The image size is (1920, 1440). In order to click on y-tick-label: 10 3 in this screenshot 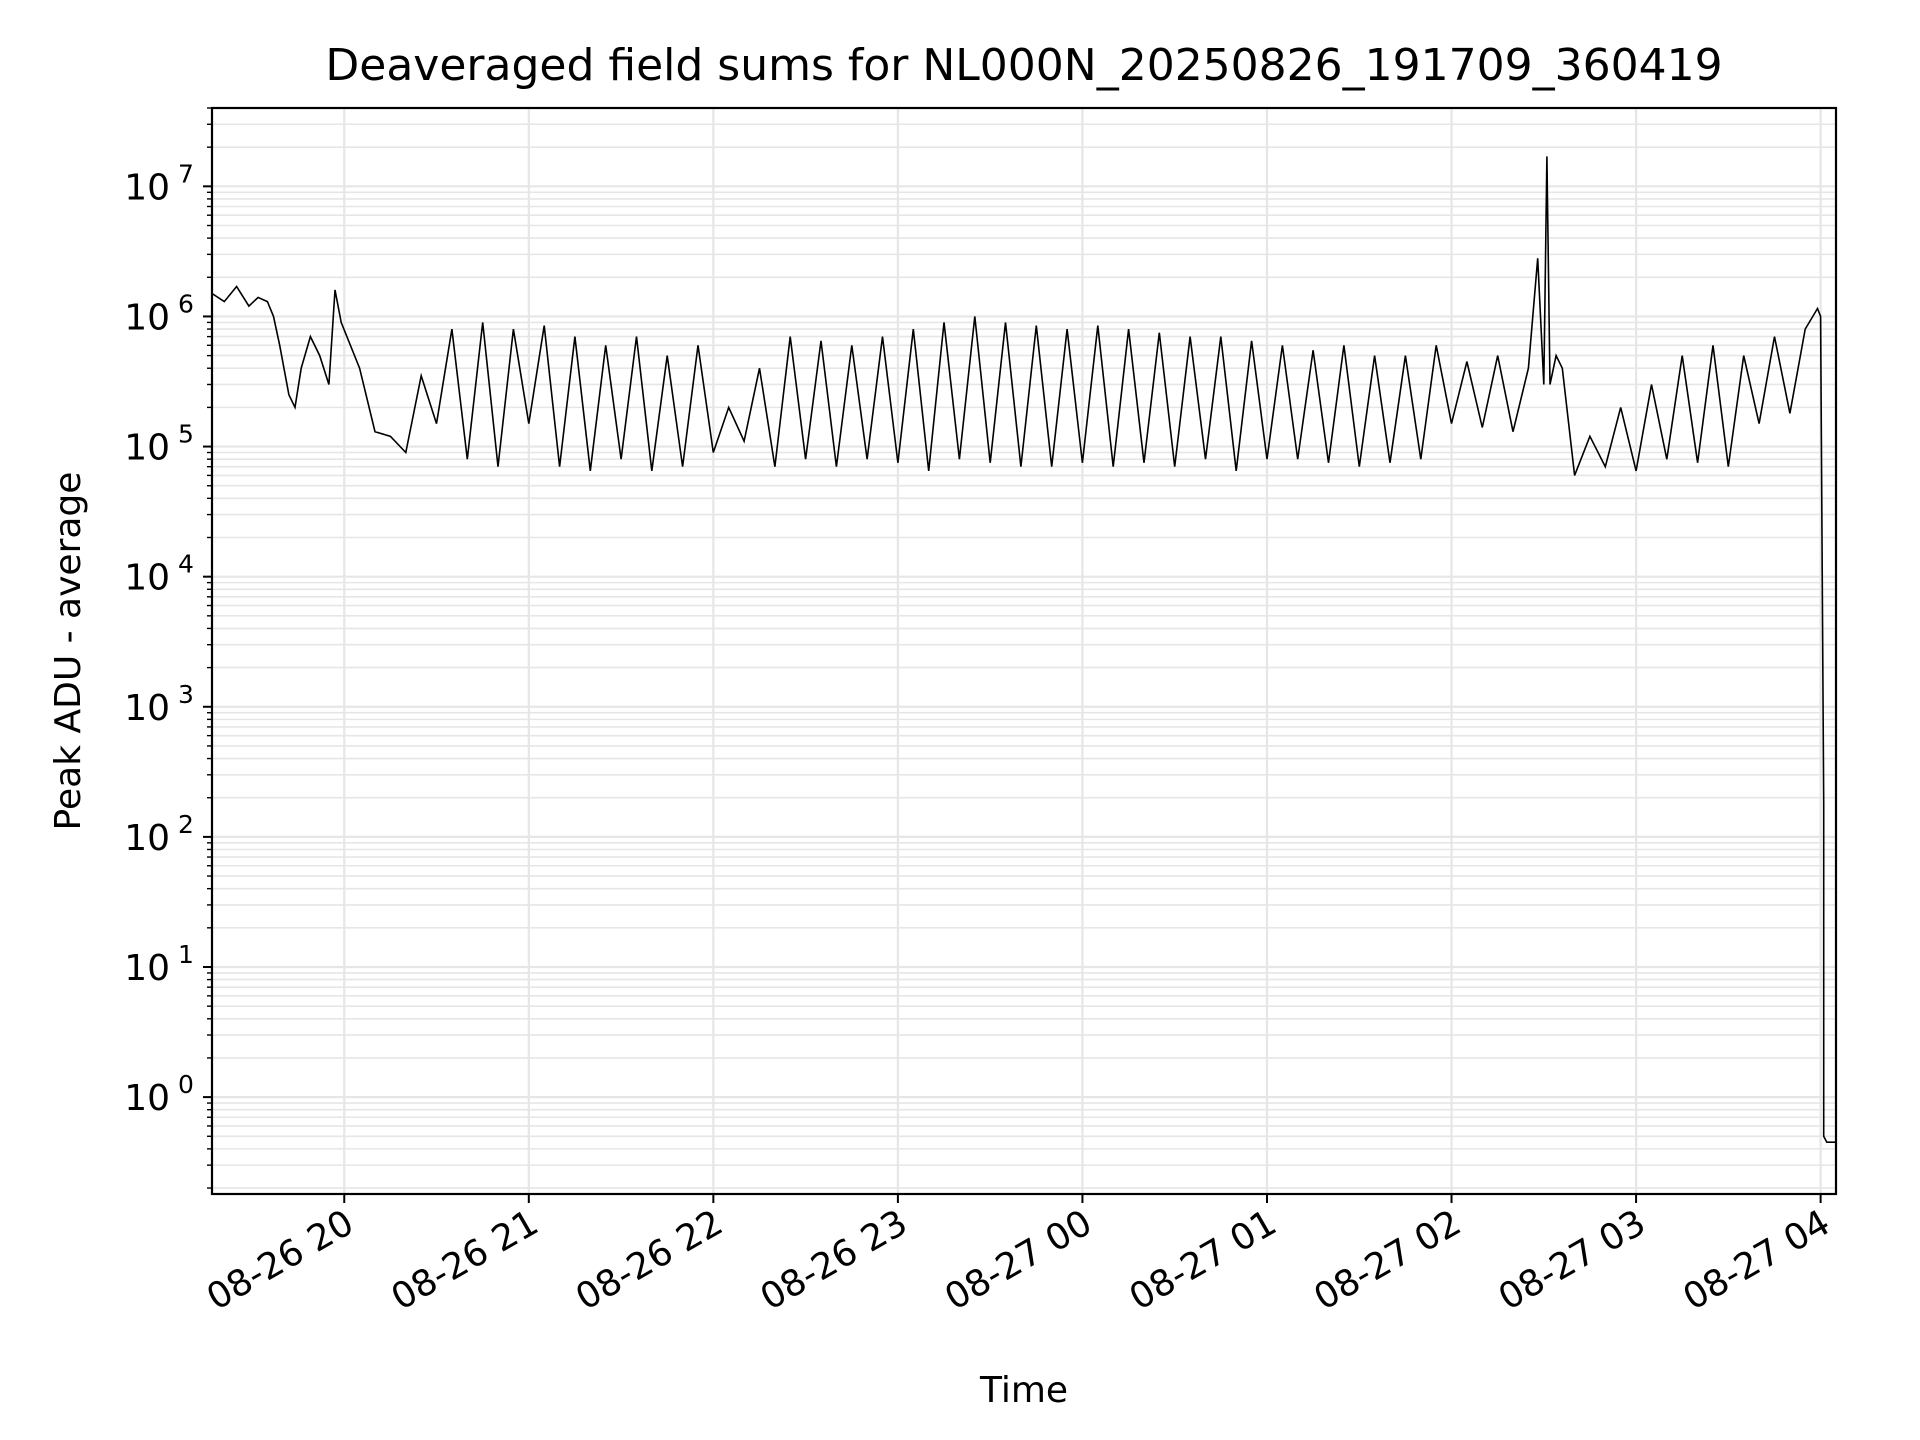, I will do `click(159, 704)`.